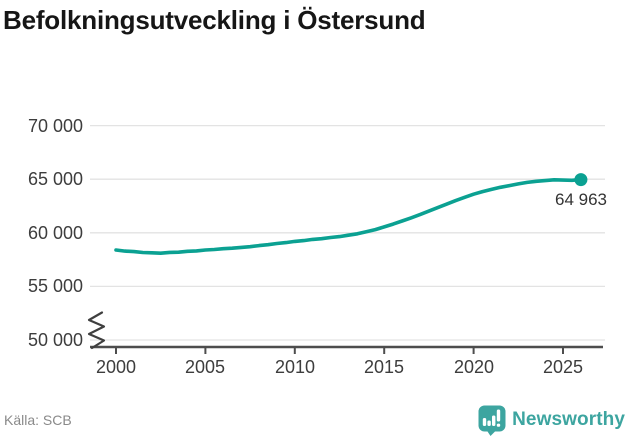 The image size is (631, 439). I want to click on newsworthy-badge-icon, so click(492, 420).